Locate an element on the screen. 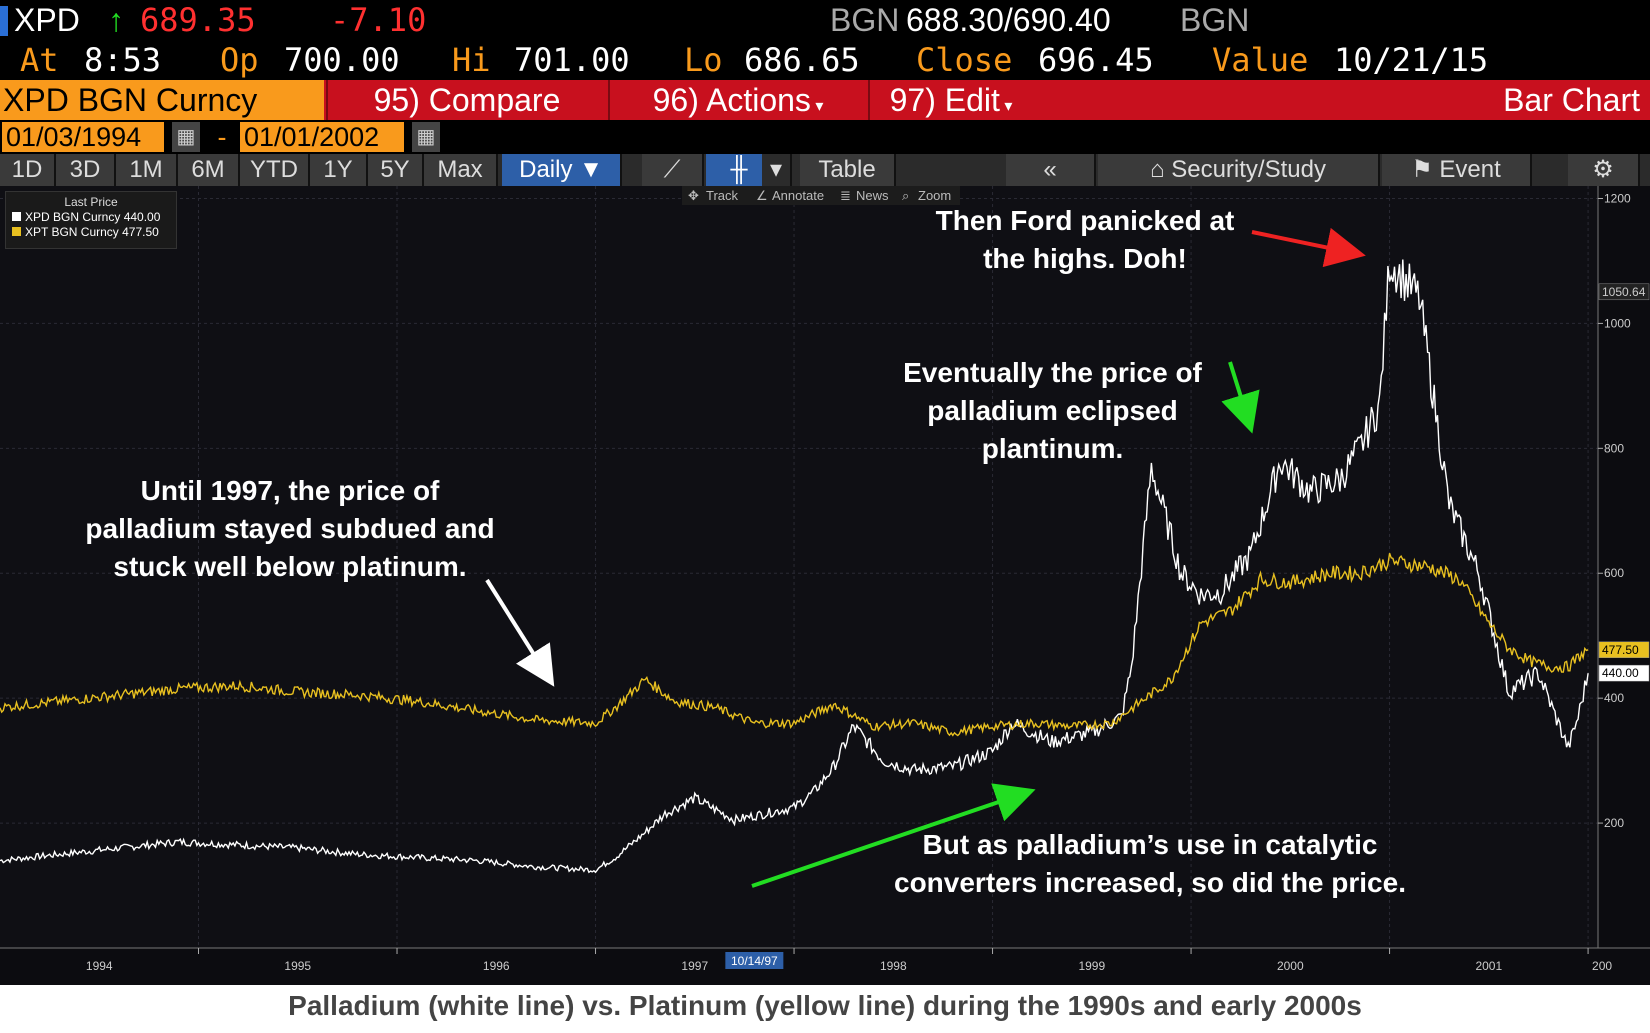  y-tick-label: 800 is located at coordinates (1614, 448).